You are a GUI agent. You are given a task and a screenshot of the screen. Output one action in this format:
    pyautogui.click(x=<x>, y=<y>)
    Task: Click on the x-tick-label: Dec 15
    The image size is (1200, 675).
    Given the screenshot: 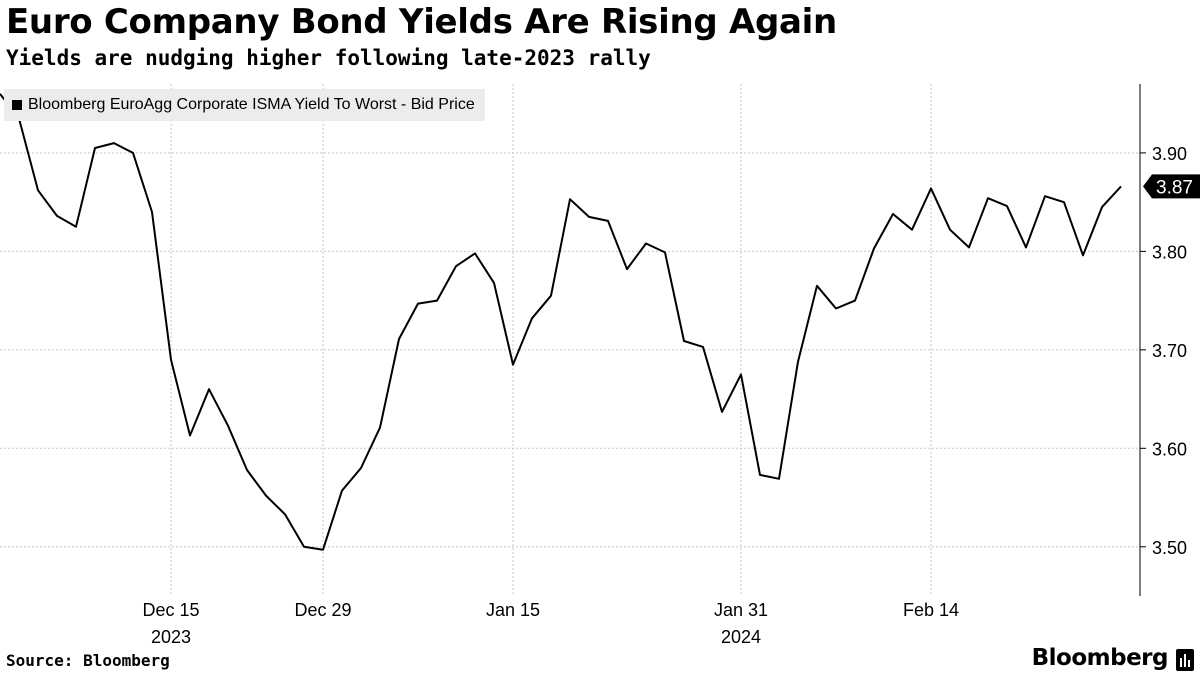 What is the action you would take?
    pyautogui.click(x=170, y=610)
    